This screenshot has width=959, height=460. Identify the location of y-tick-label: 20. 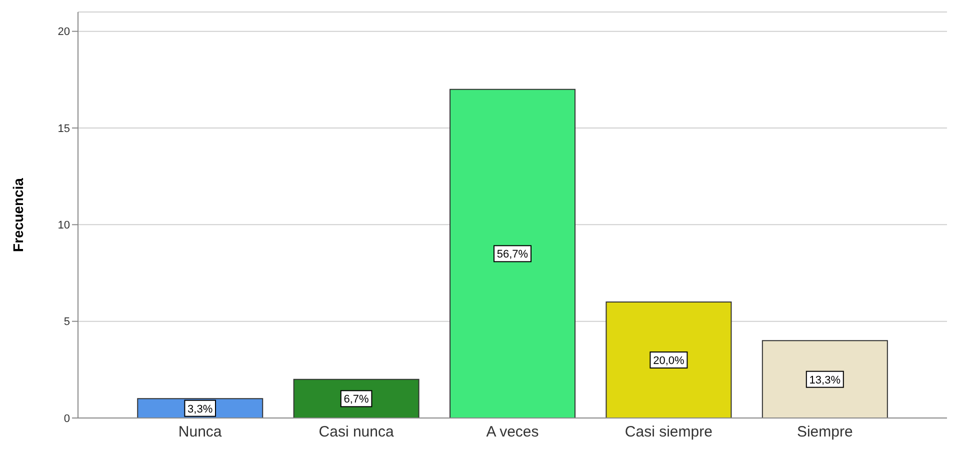
(64, 32).